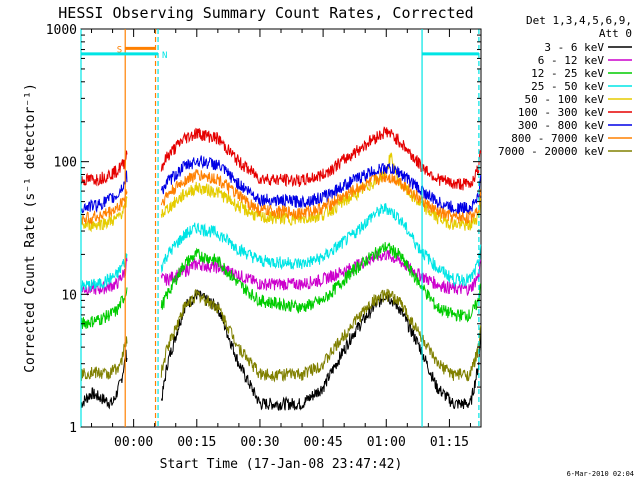 The height and width of the screenshot is (480, 640). I want to click on y-tick-label: 10, so click(69, 295).